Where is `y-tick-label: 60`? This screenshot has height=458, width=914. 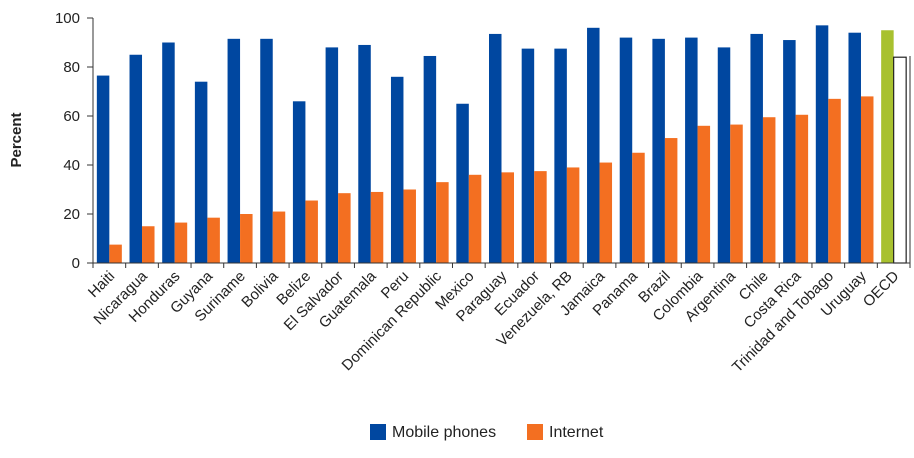
y-tick-label: 60 is located at coordinates (71, 116).